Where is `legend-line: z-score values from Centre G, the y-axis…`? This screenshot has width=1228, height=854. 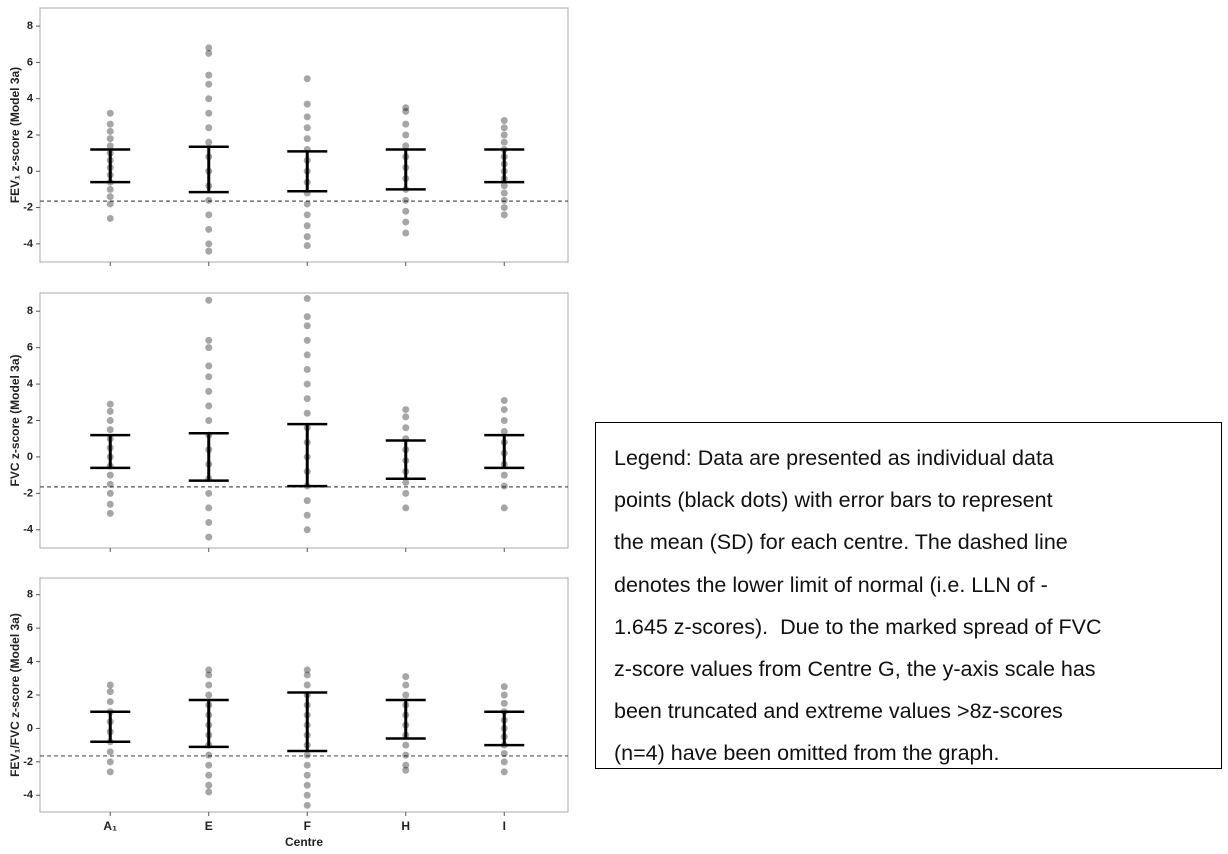
legend-line: z-score values from Centre G, the y-axis… is located at coordinates (855, 669).